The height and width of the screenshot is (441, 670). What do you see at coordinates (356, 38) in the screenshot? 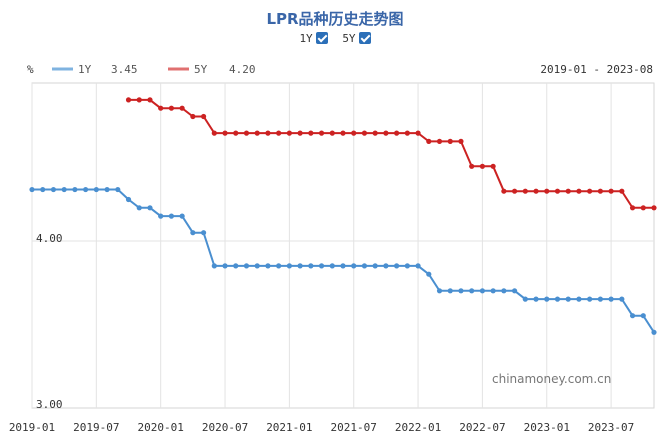
I see `toggle-5y: 5Y` at bounding box center [356, 38].